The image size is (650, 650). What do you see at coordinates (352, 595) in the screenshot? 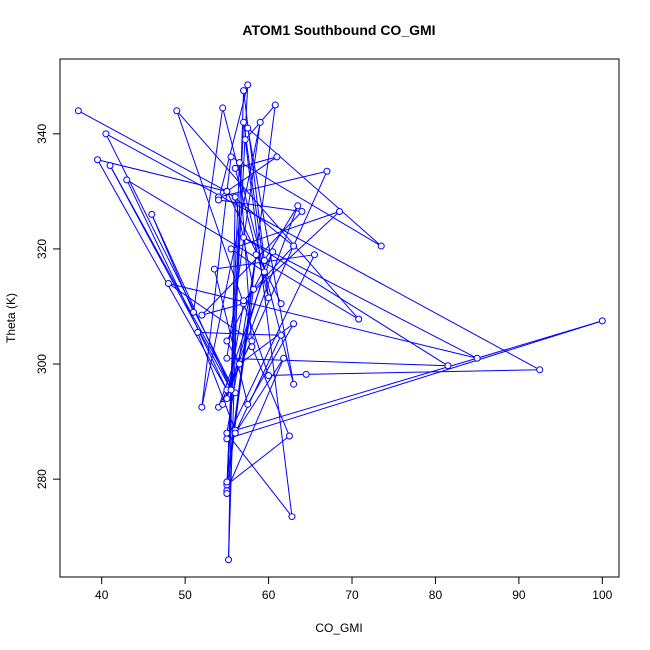
I see `x-tick-label: 70` at bounding box center [352, 595].